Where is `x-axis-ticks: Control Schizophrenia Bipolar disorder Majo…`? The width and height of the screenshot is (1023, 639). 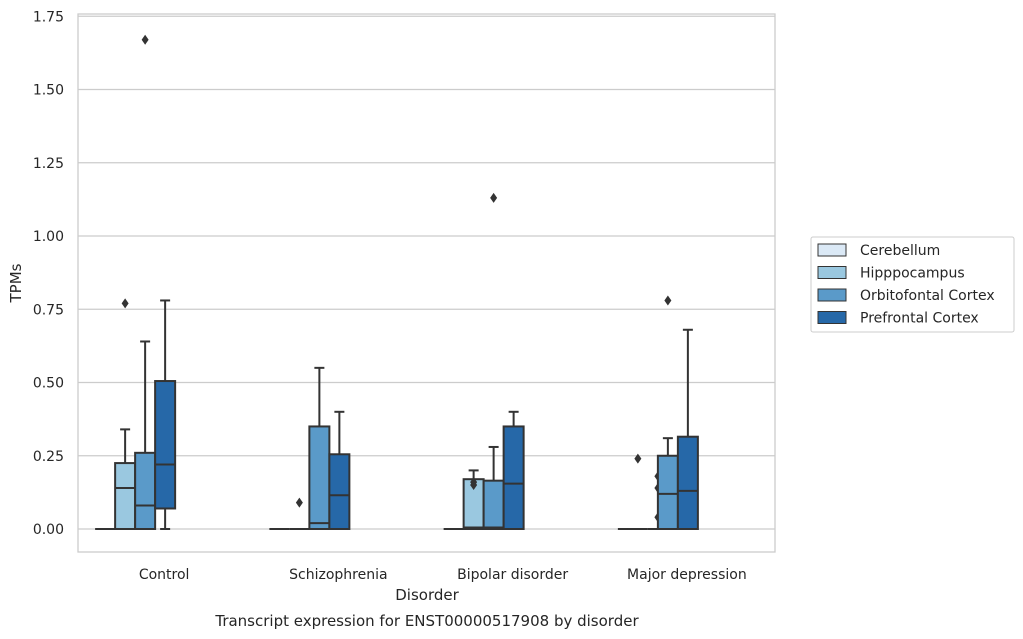
x-axis-ticks: Control Schizophrenia Bipolar disorder Majo… is located at coordinates (443, 575).